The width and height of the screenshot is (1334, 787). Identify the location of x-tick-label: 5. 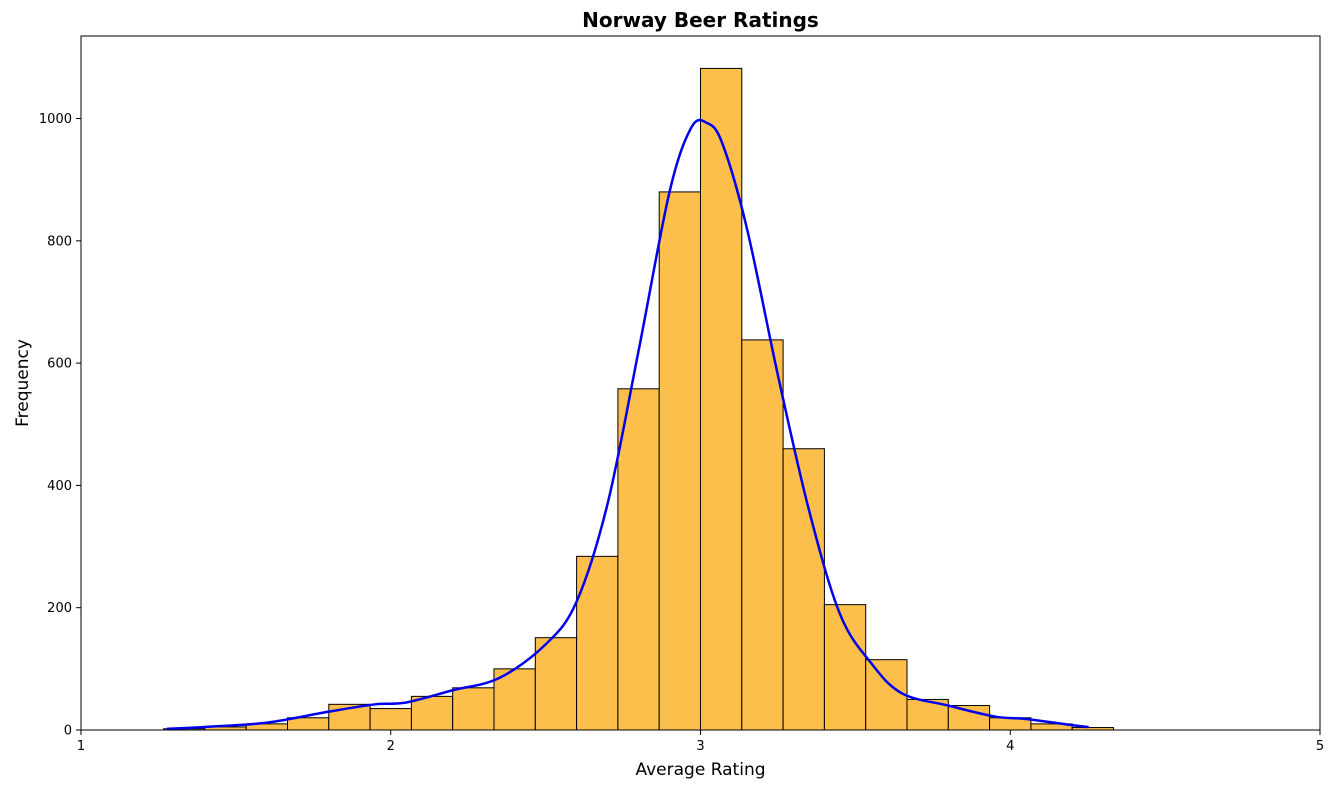
(1320, 746).